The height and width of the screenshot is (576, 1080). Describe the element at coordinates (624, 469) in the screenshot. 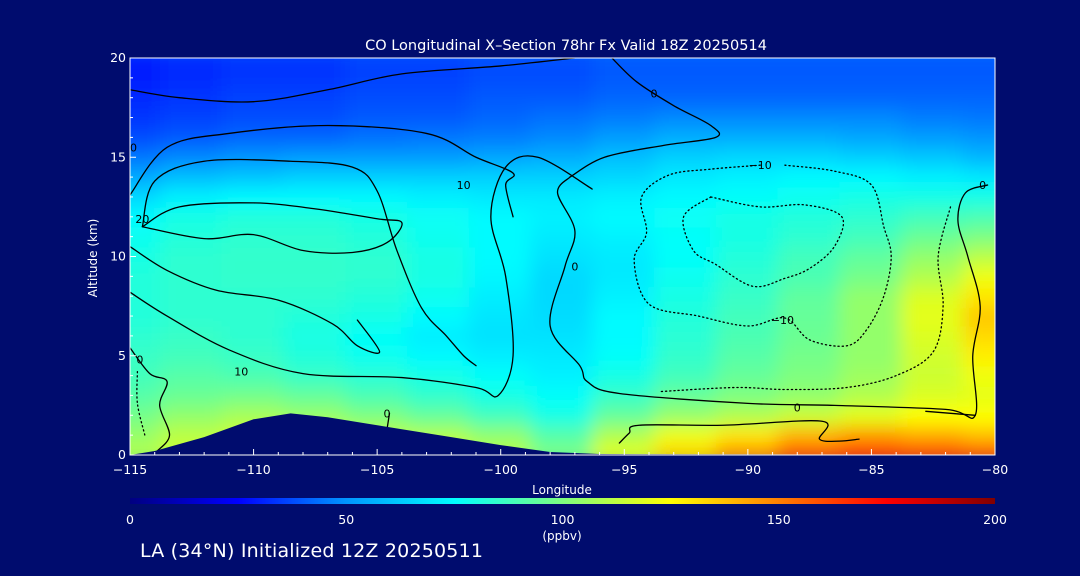

I see `x-tick-label: −95` at that location.